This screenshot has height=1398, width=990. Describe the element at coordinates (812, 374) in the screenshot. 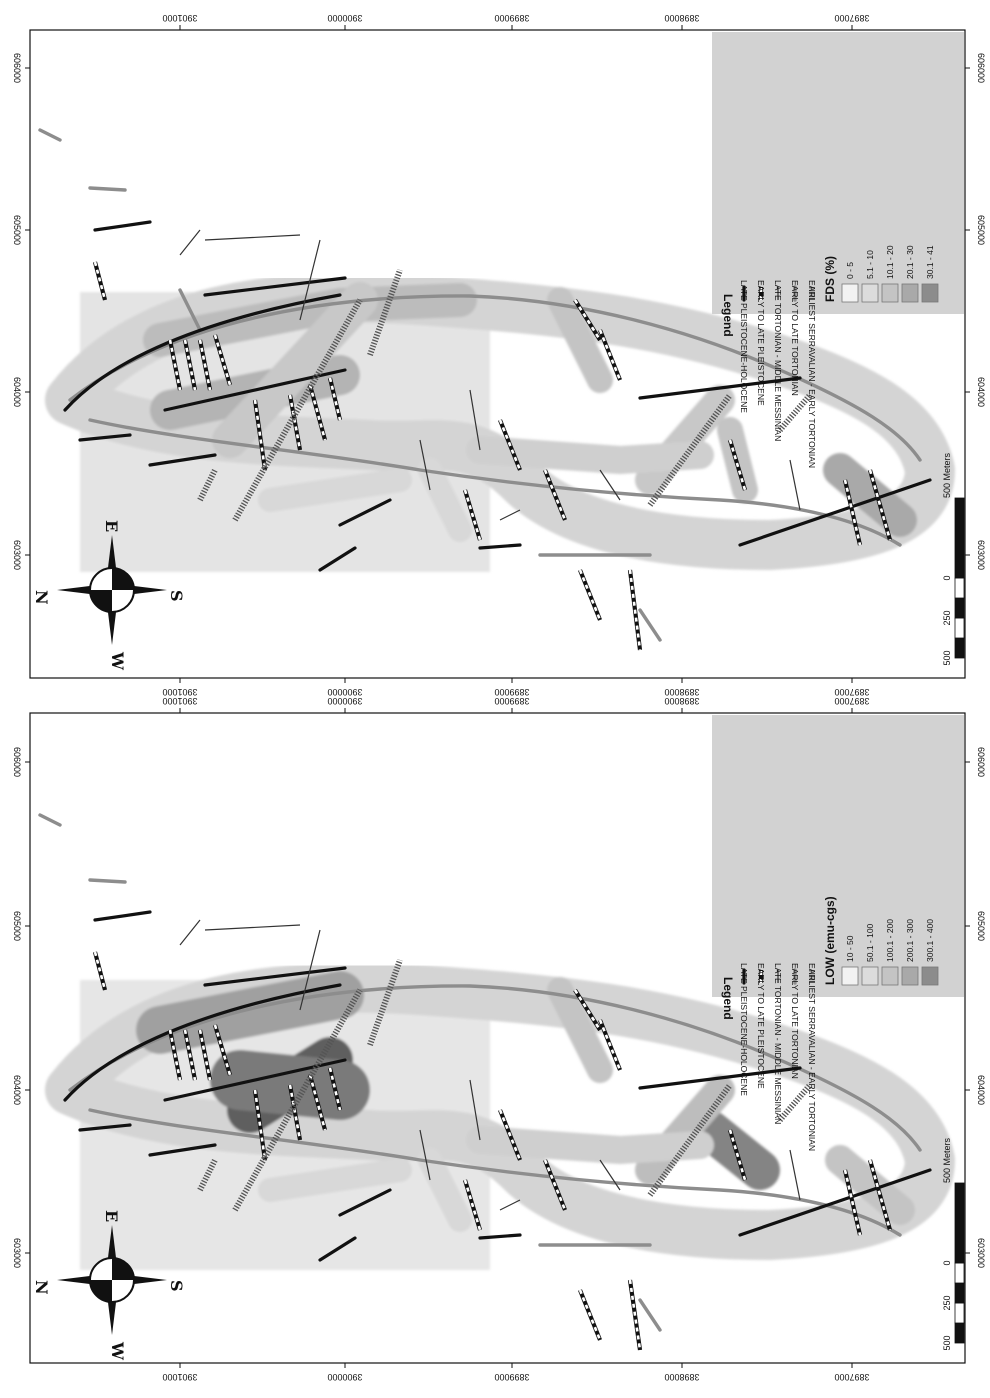

I see `legend-fault-label: EARLIEST SERRAVALIAN - EARLY TORTONIAN` at that location.